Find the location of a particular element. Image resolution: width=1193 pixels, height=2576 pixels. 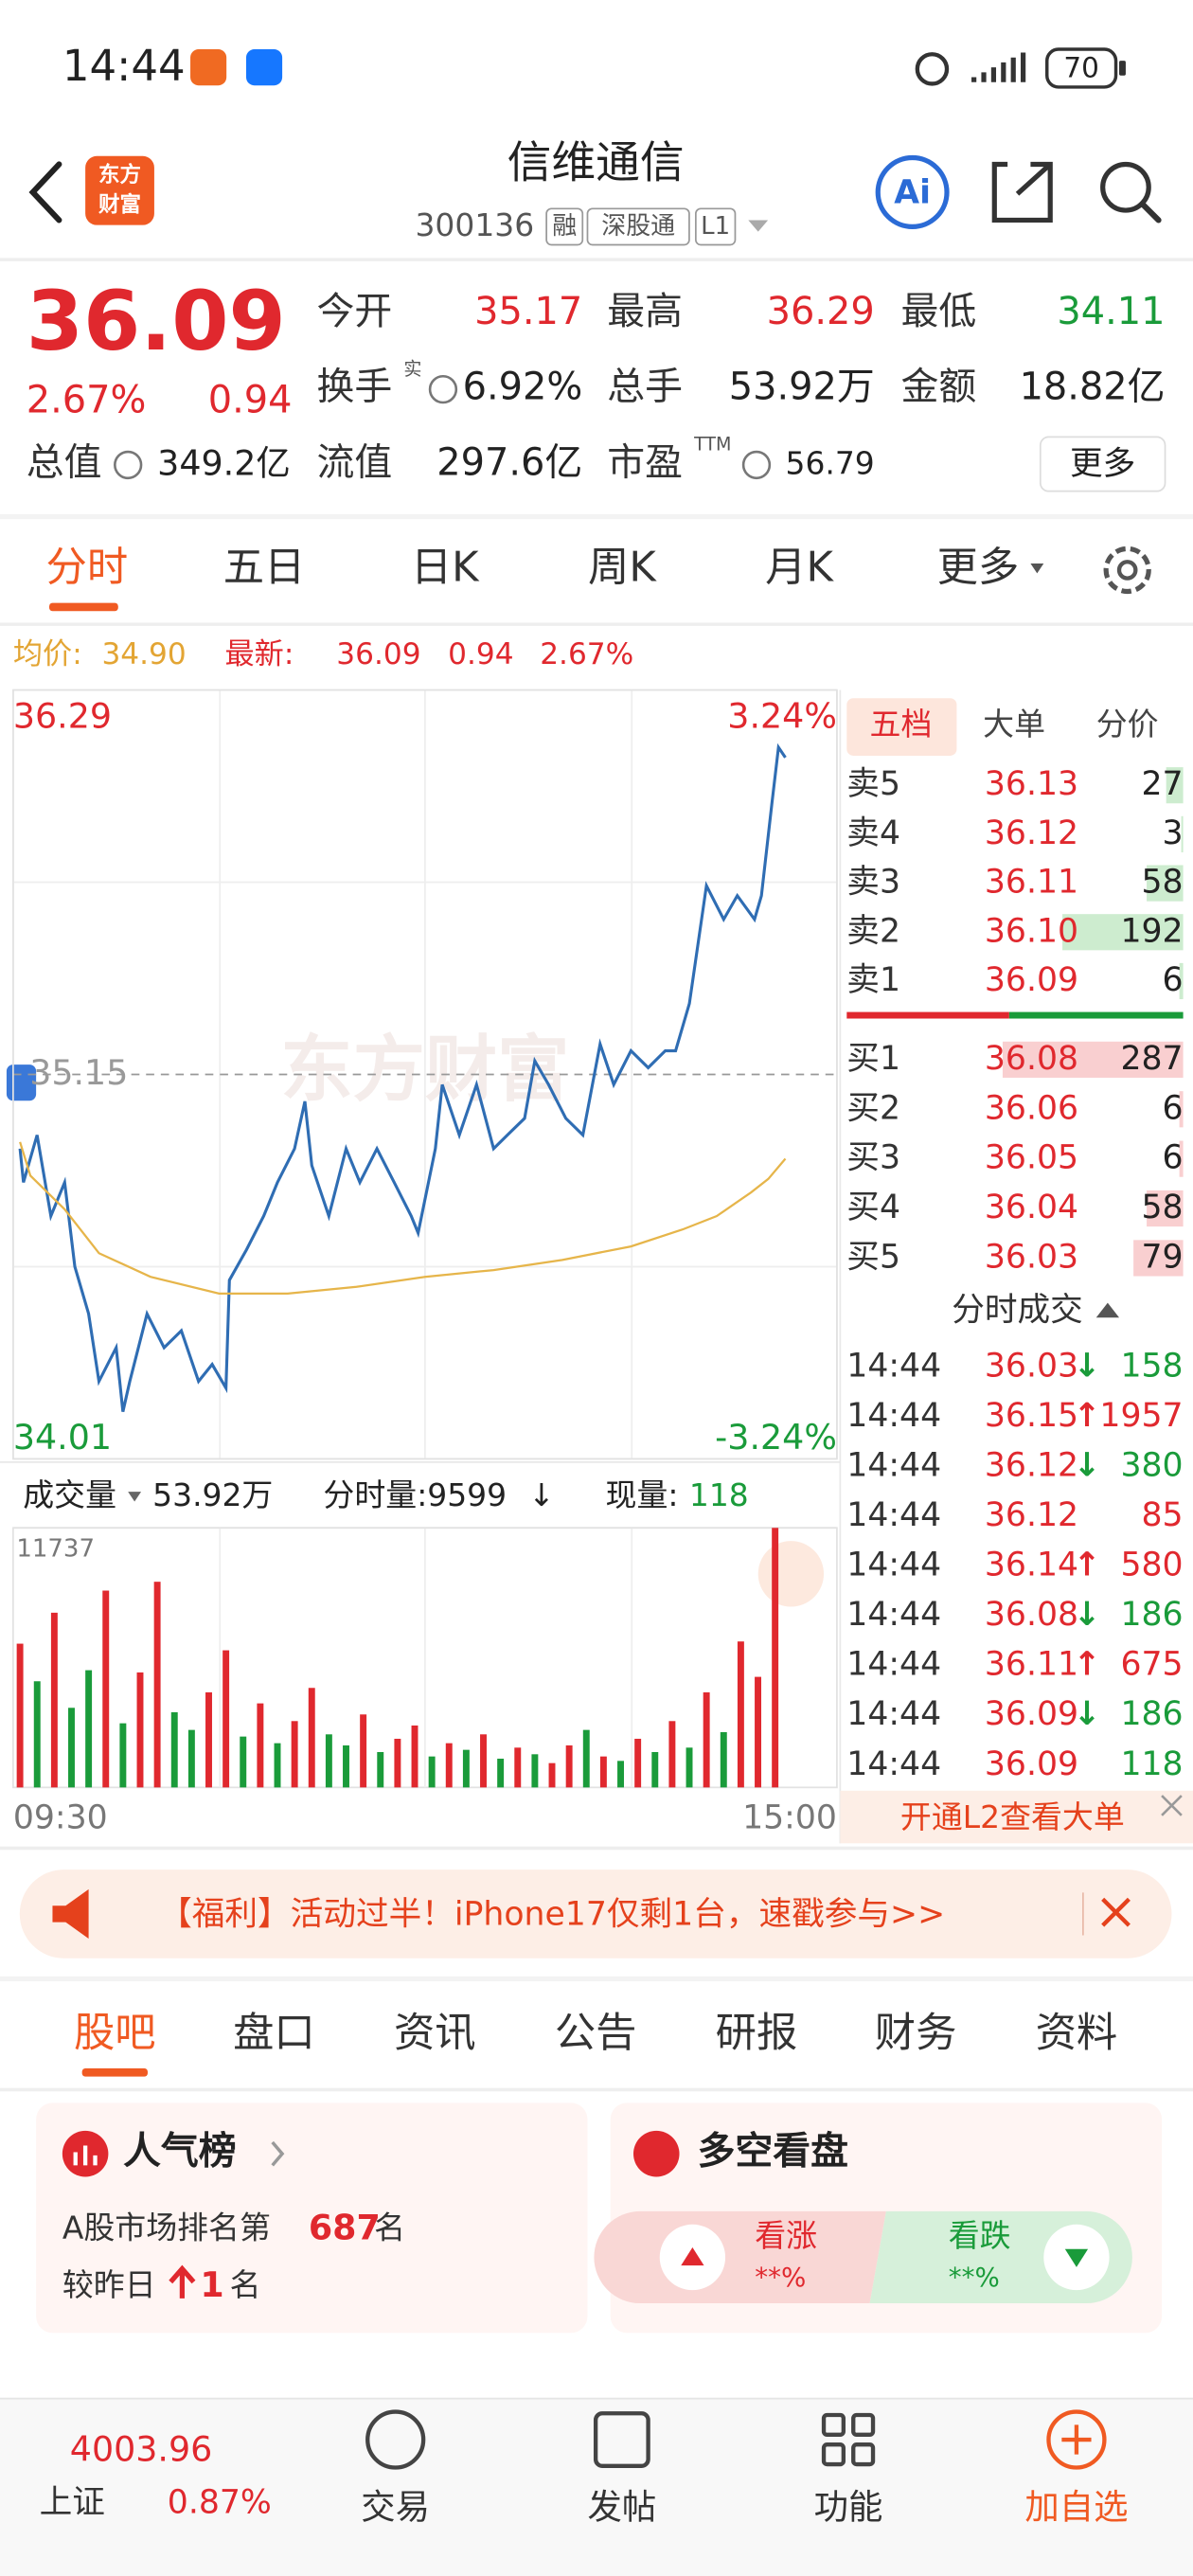

tab: 五日 is located at coordinates (264, 567).